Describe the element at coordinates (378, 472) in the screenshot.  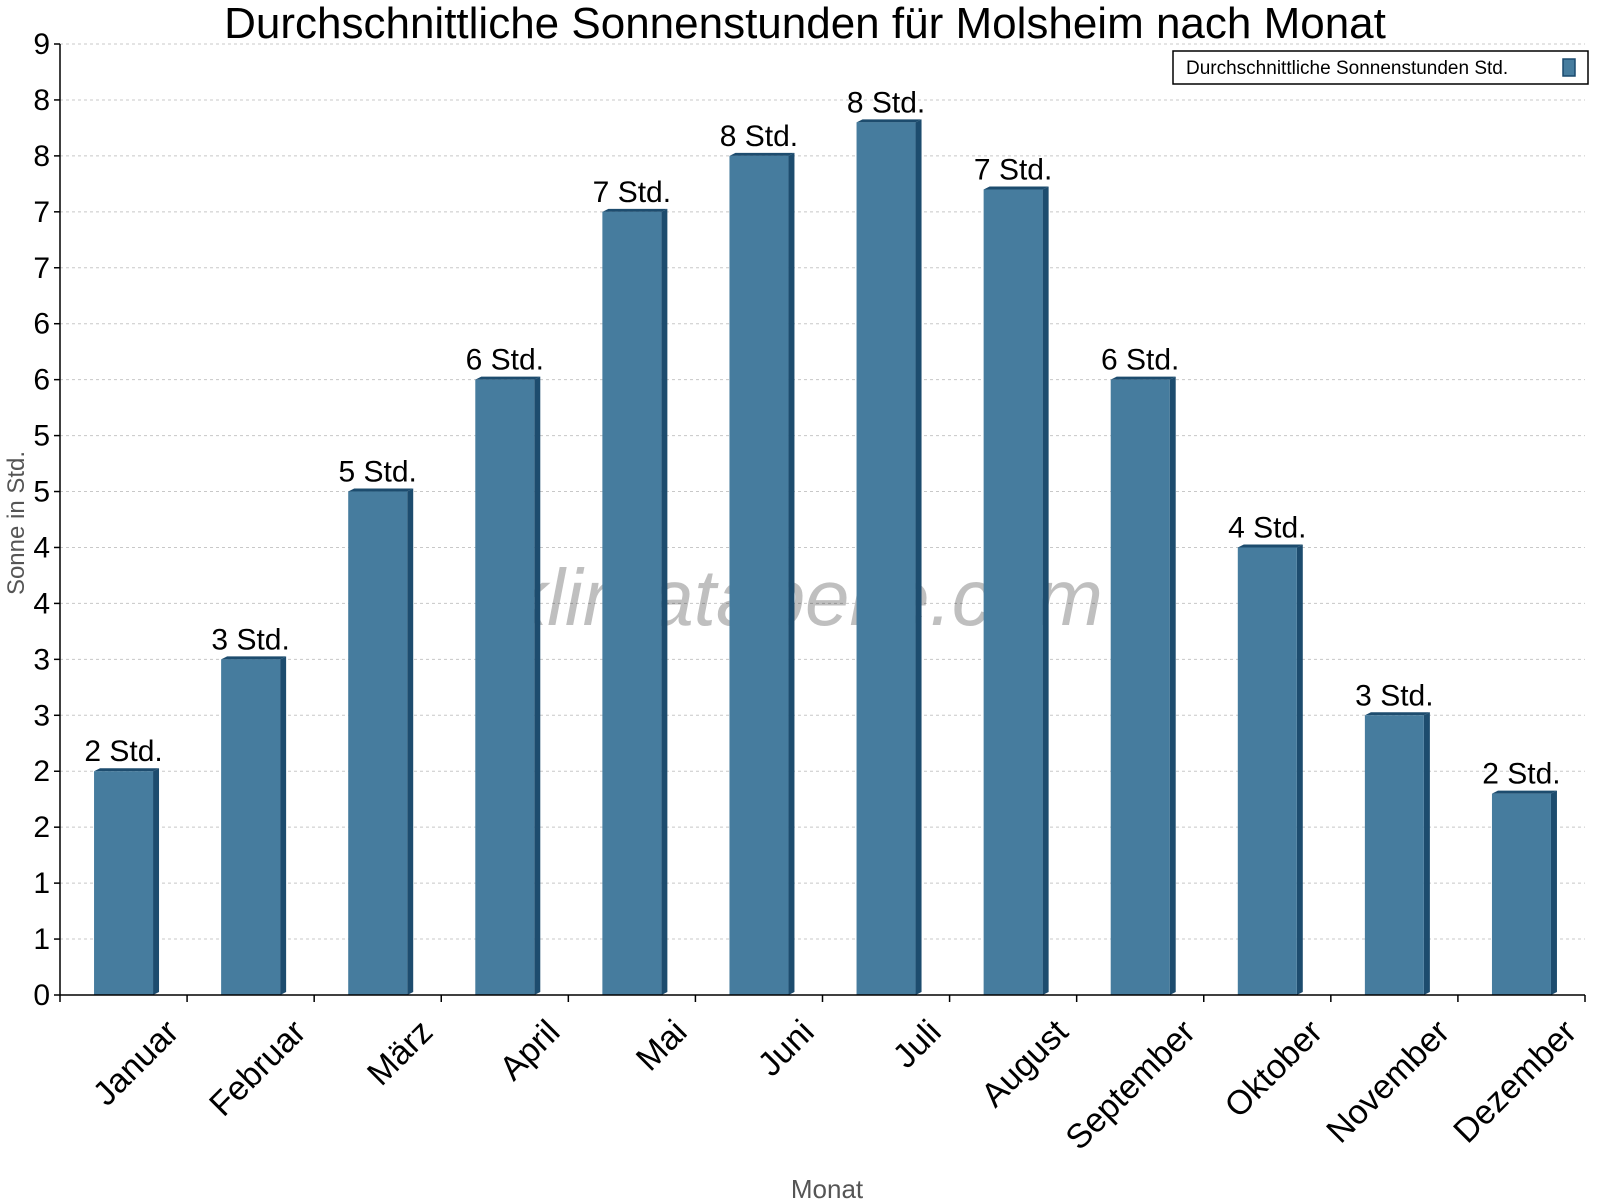
I see `data-label: 5 Std.` at that location.